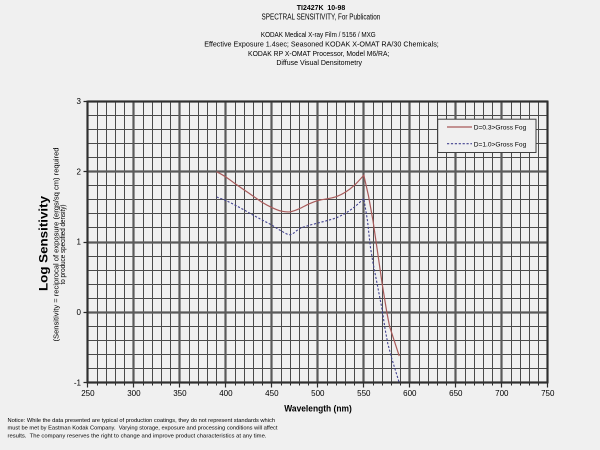  What do you see at coordinates (62, 244) in the screenshot?
I see `svg-text: to produce specified density)` at bounding box center [62, 244].